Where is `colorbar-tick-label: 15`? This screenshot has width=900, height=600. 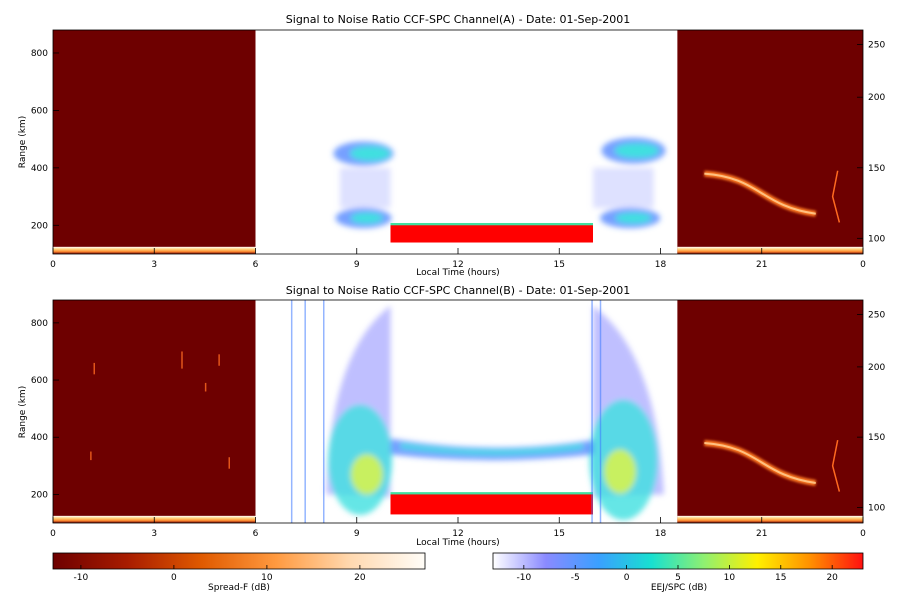 colorbar-tick-label: 15 is located at coordinates (780, 578).